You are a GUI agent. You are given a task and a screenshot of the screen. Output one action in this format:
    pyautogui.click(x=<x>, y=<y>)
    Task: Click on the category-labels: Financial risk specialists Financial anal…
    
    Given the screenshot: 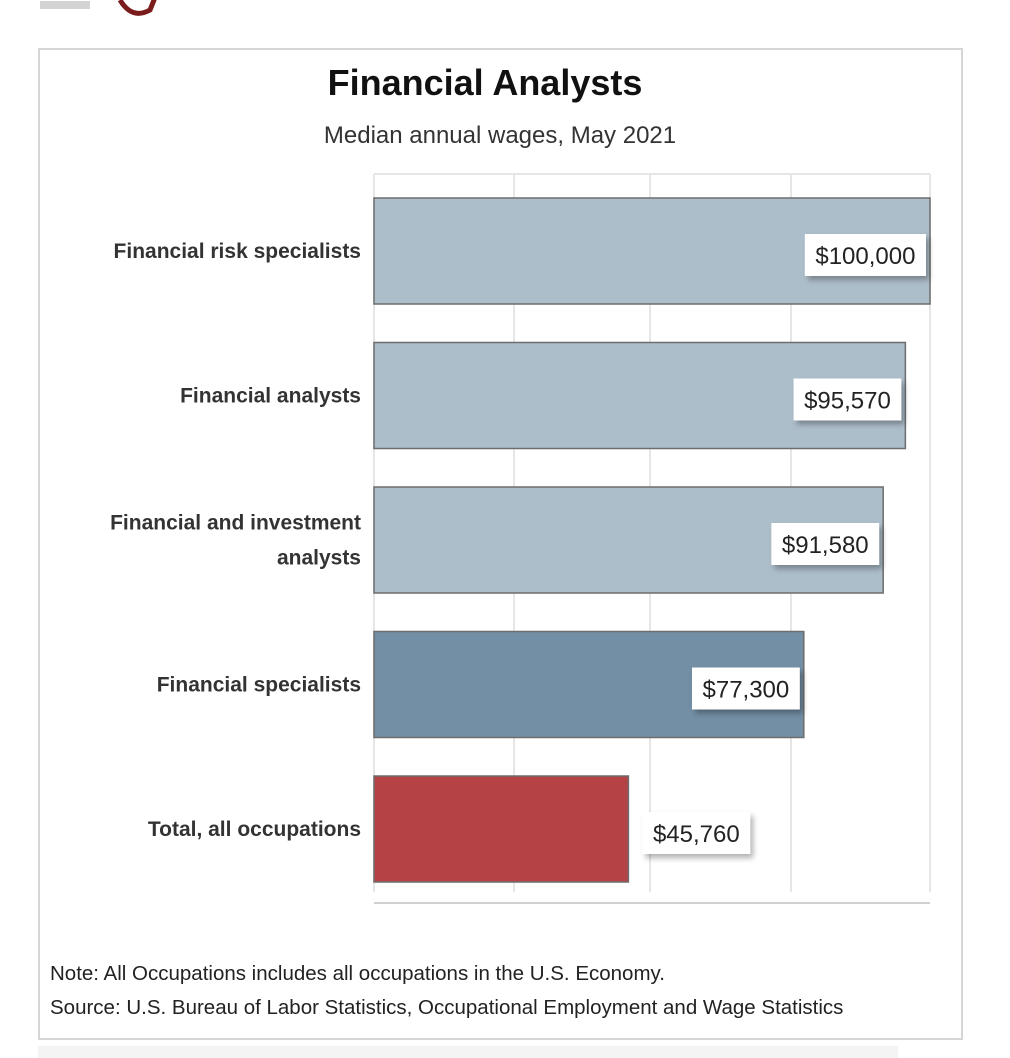 What is the action you would take?
    pyautogui.click(x=235, y=540)
    